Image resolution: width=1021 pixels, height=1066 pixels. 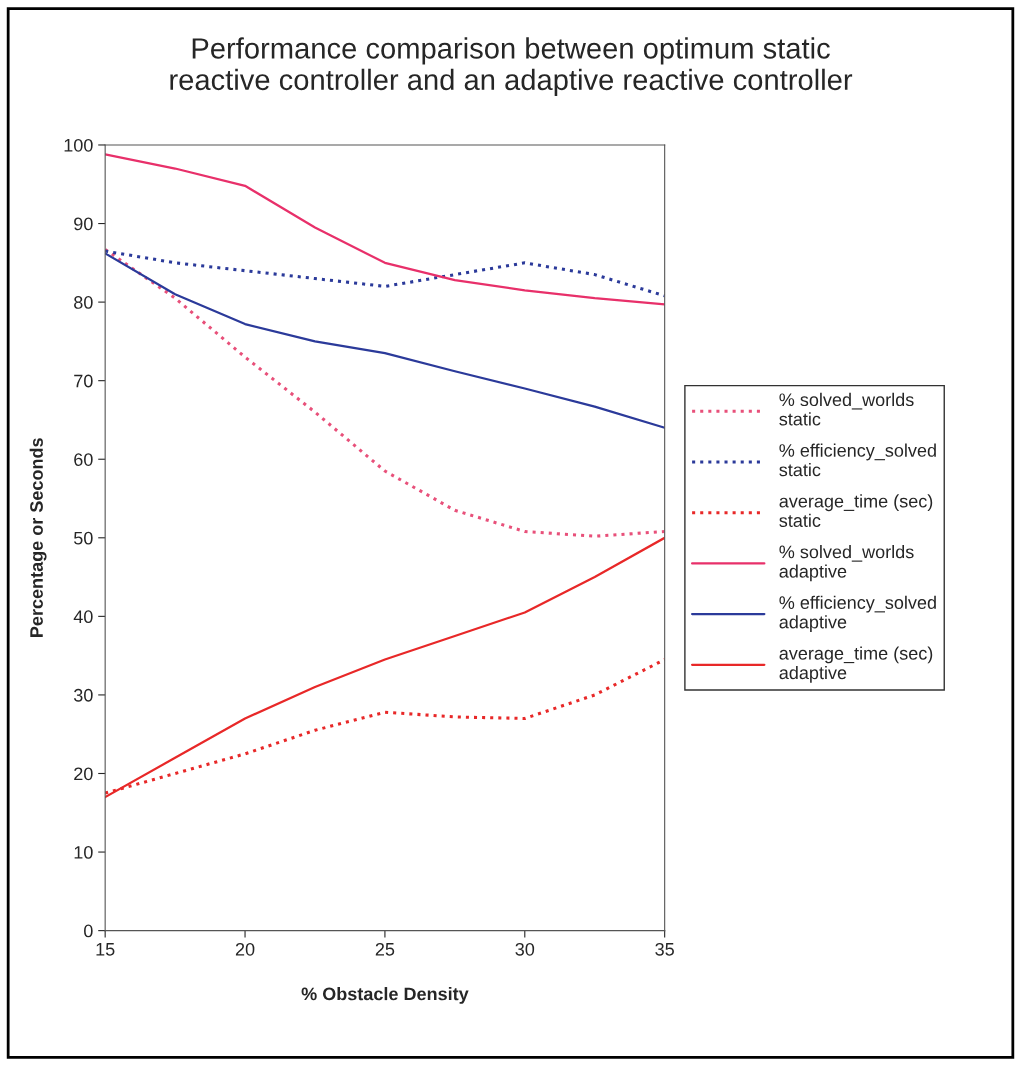 I want to click on y-tick-label: 30, so click(x=83, y=695).